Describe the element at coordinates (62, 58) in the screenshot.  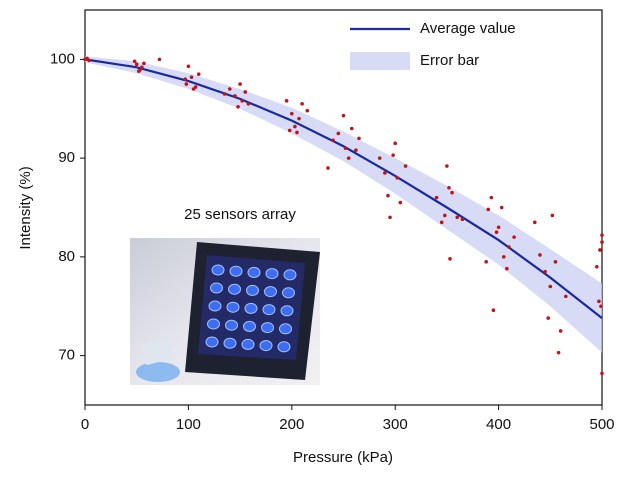
I see `y-tick-label: 100` at that location.